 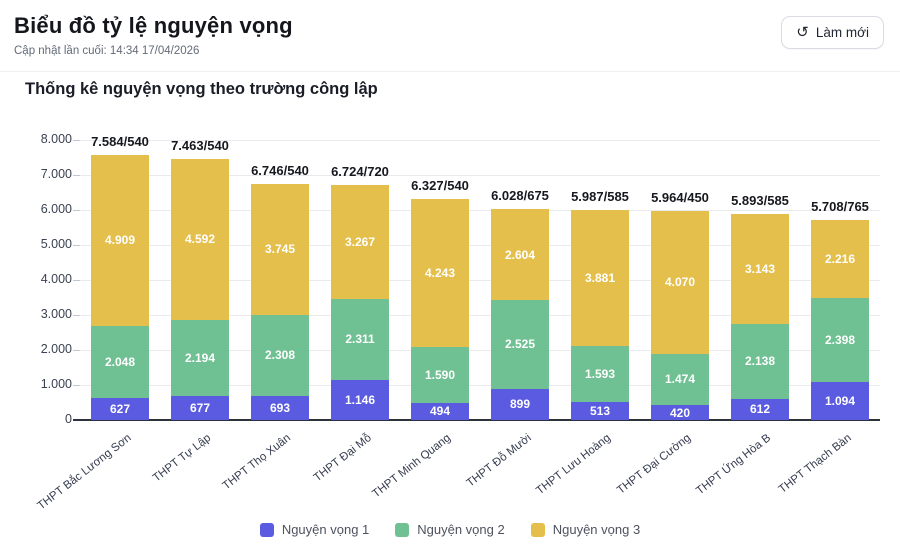 I want to click on bar: 4.592 2.194 677, so click(x=200, y=289).